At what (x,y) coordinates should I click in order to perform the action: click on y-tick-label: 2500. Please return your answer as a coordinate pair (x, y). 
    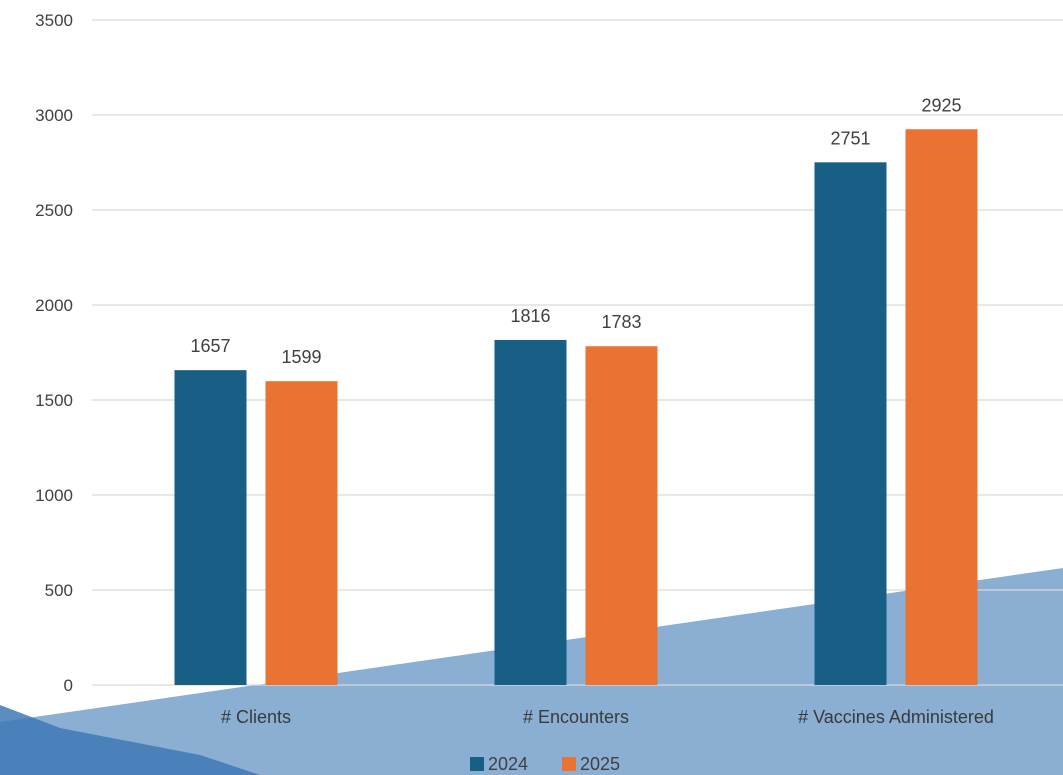
    Looking at the image, I should click on (54, 210).